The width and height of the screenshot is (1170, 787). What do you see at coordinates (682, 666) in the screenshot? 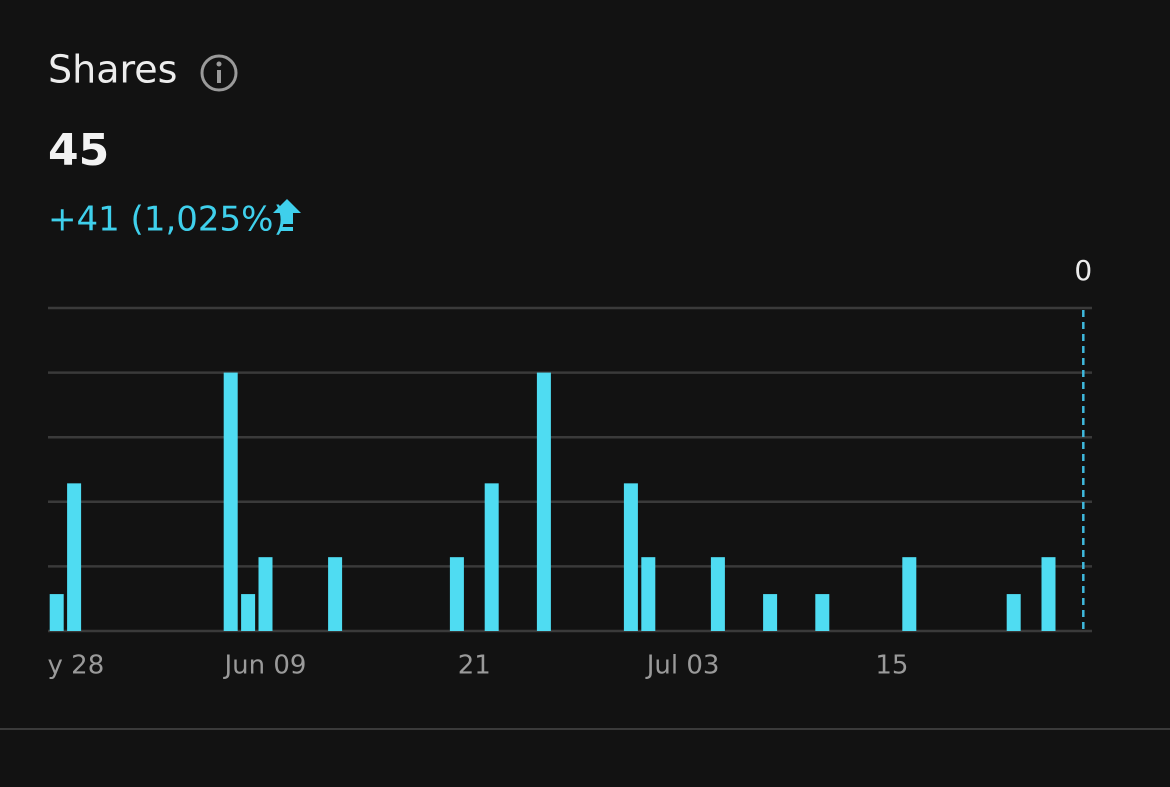
I see `x-tick-label: Jul 03` at bounding box center [682, 666].